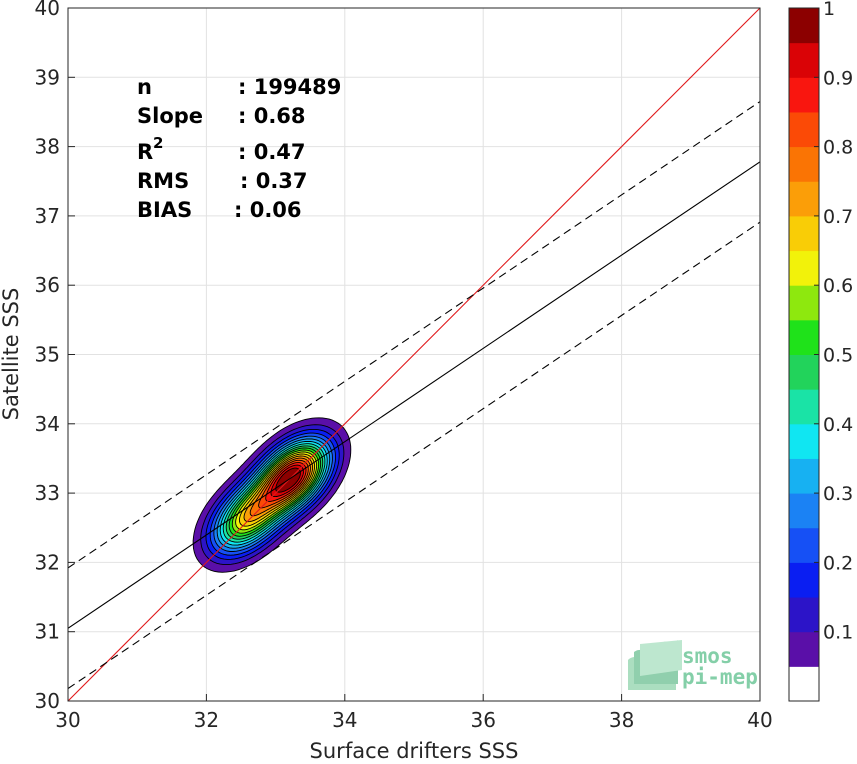  What do you see at coordinates (289, 87) in the screenshot?
I see `stat-n-value: : 199489` at bounding box center [289, 87].